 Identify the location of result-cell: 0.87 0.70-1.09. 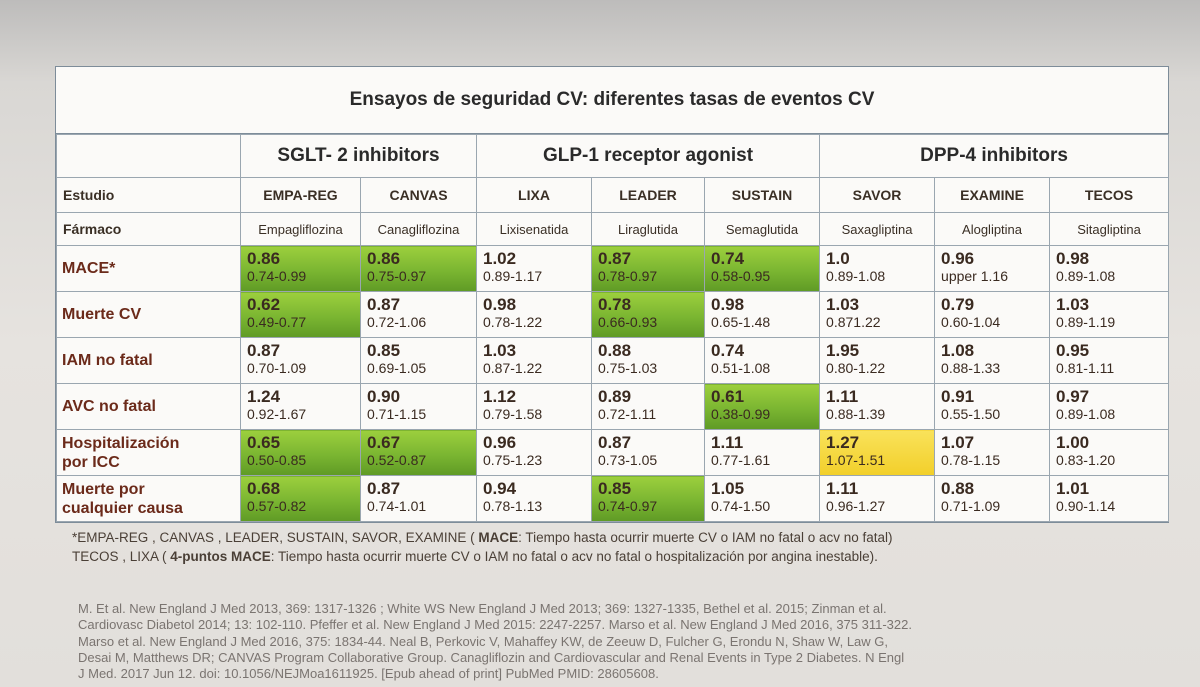
(300, 360).